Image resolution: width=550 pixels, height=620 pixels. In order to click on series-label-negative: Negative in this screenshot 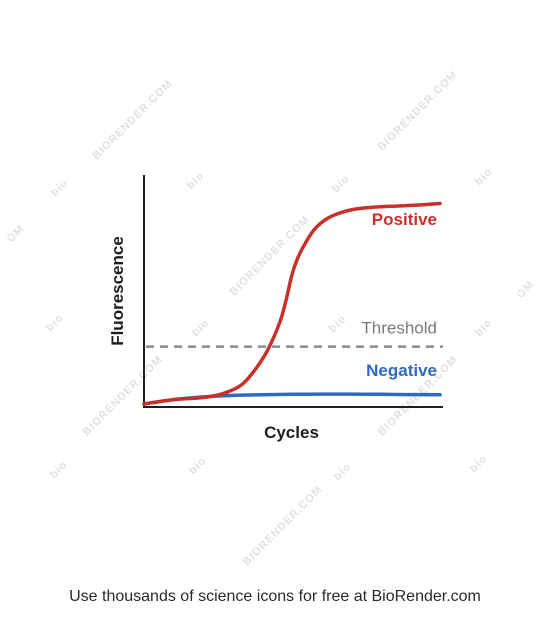, I will do `click(401, 370)`.